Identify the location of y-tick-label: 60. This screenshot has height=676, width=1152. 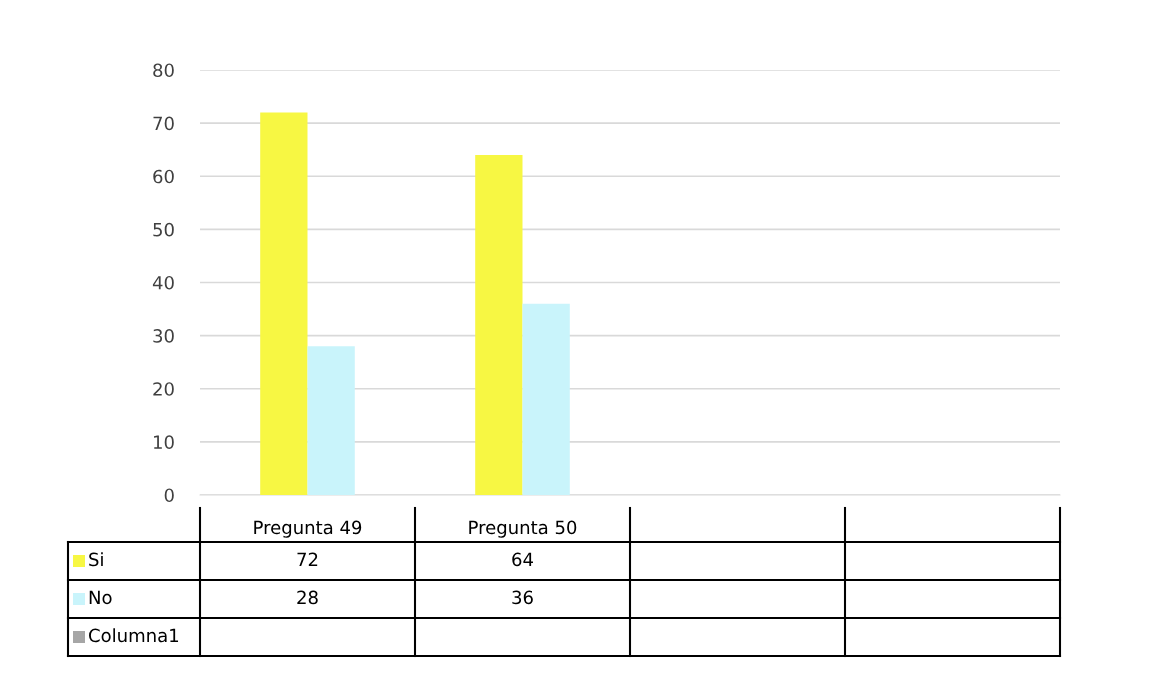
(163, 176).